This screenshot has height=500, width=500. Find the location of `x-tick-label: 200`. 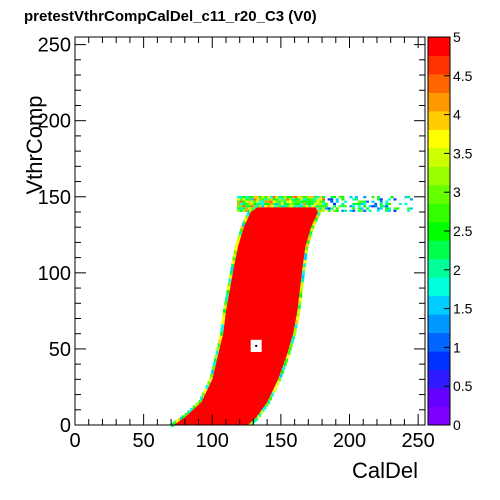

x-tick-label: 200 is located at coordinates (349, 441).